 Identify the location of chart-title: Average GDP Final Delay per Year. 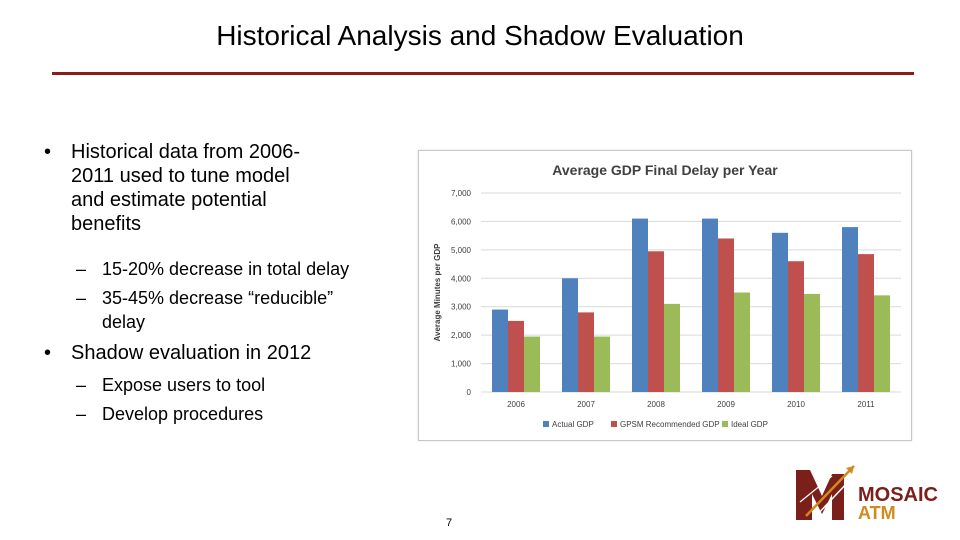
(665, 170).